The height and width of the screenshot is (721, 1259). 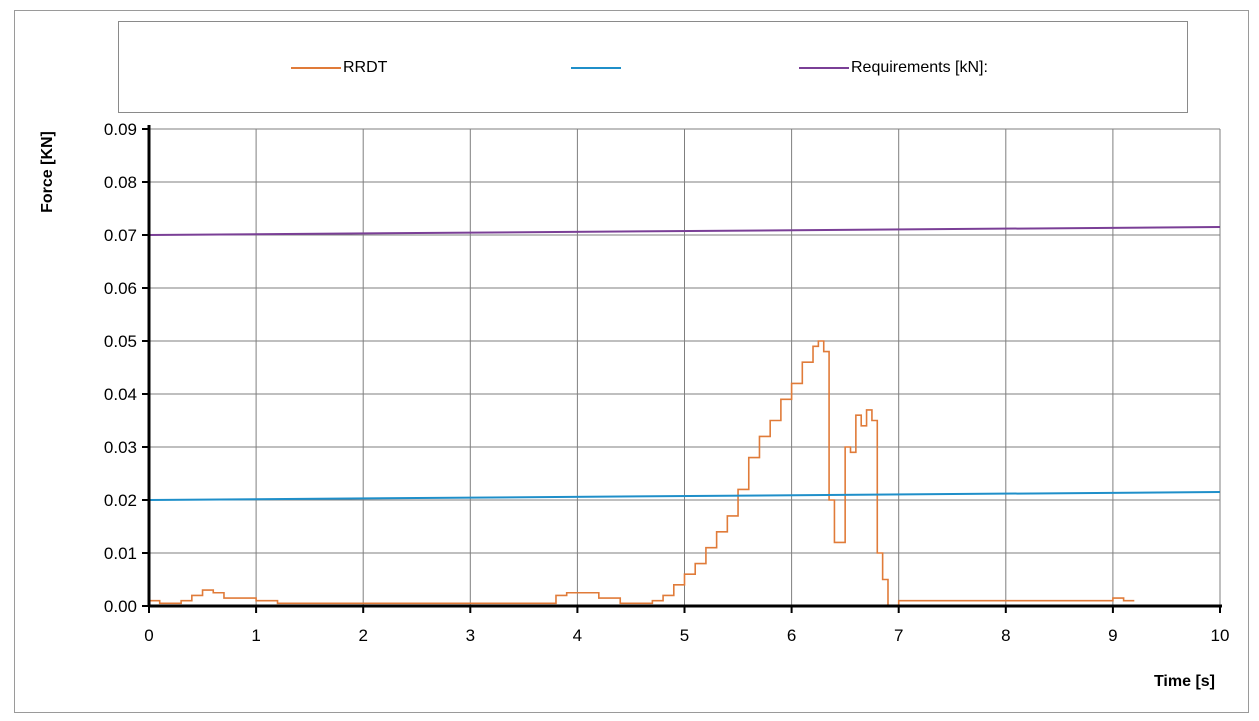 I want to click on y-tick-label: 0.08, so click(x=120, y=182).